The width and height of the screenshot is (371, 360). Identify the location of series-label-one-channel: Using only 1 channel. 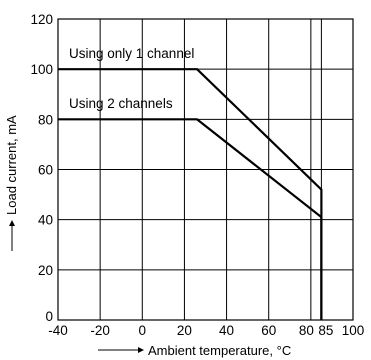
(131, 53).